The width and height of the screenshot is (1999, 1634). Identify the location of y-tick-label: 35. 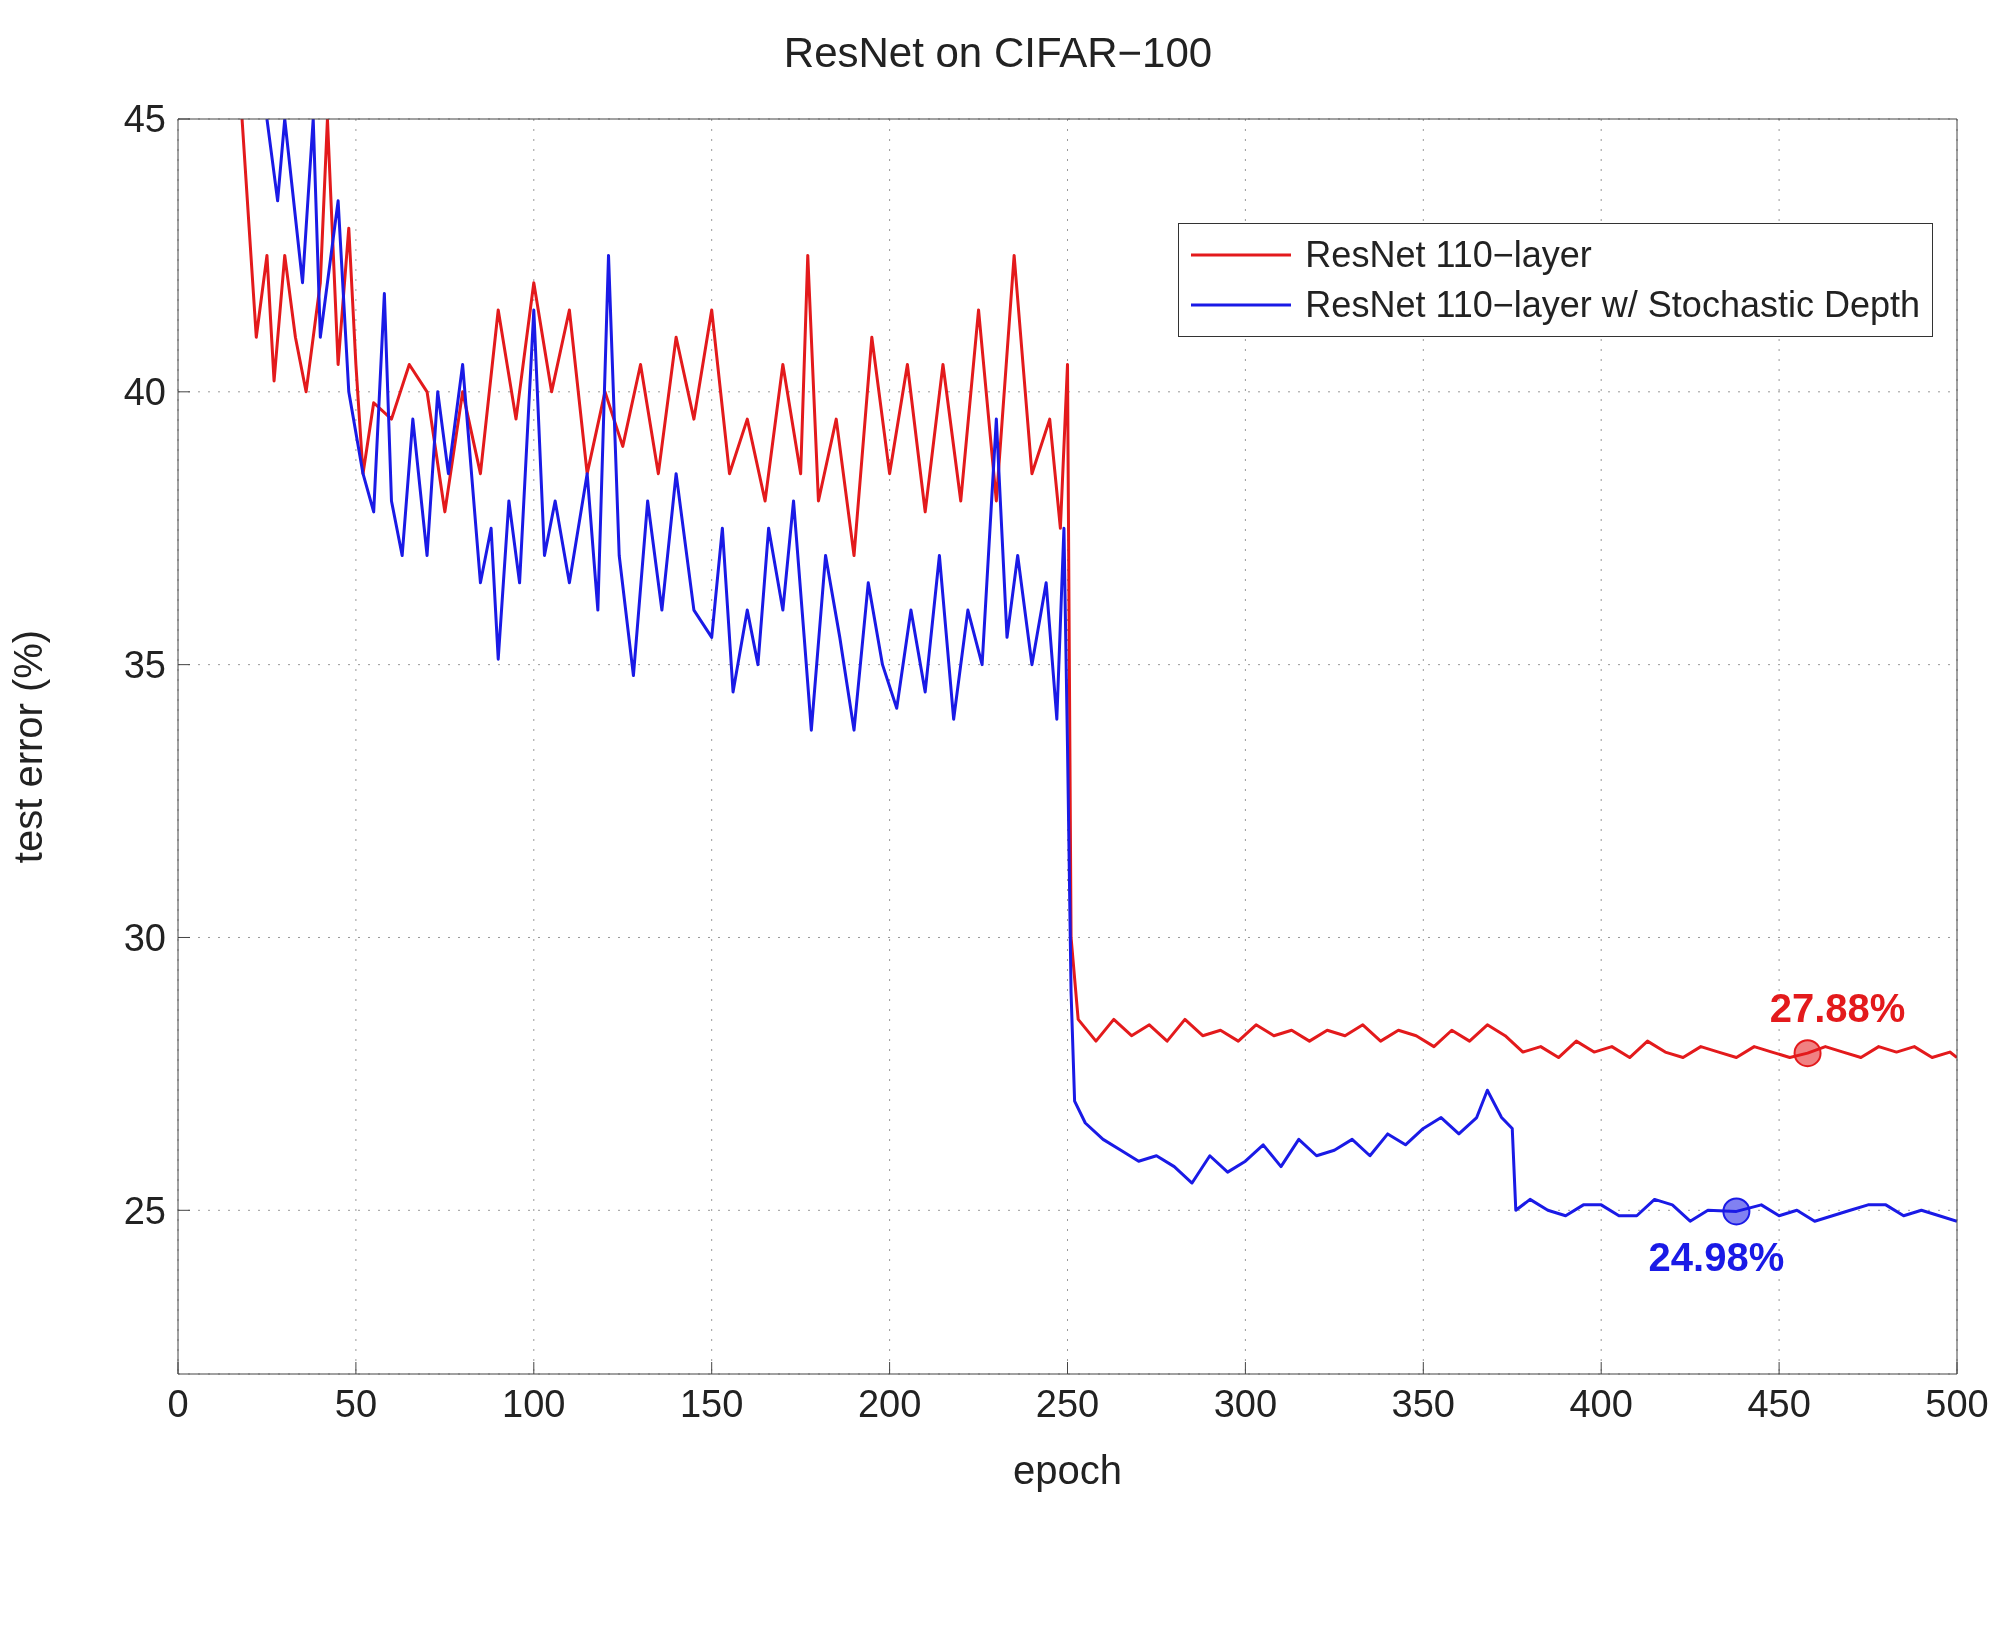
(144, 665).